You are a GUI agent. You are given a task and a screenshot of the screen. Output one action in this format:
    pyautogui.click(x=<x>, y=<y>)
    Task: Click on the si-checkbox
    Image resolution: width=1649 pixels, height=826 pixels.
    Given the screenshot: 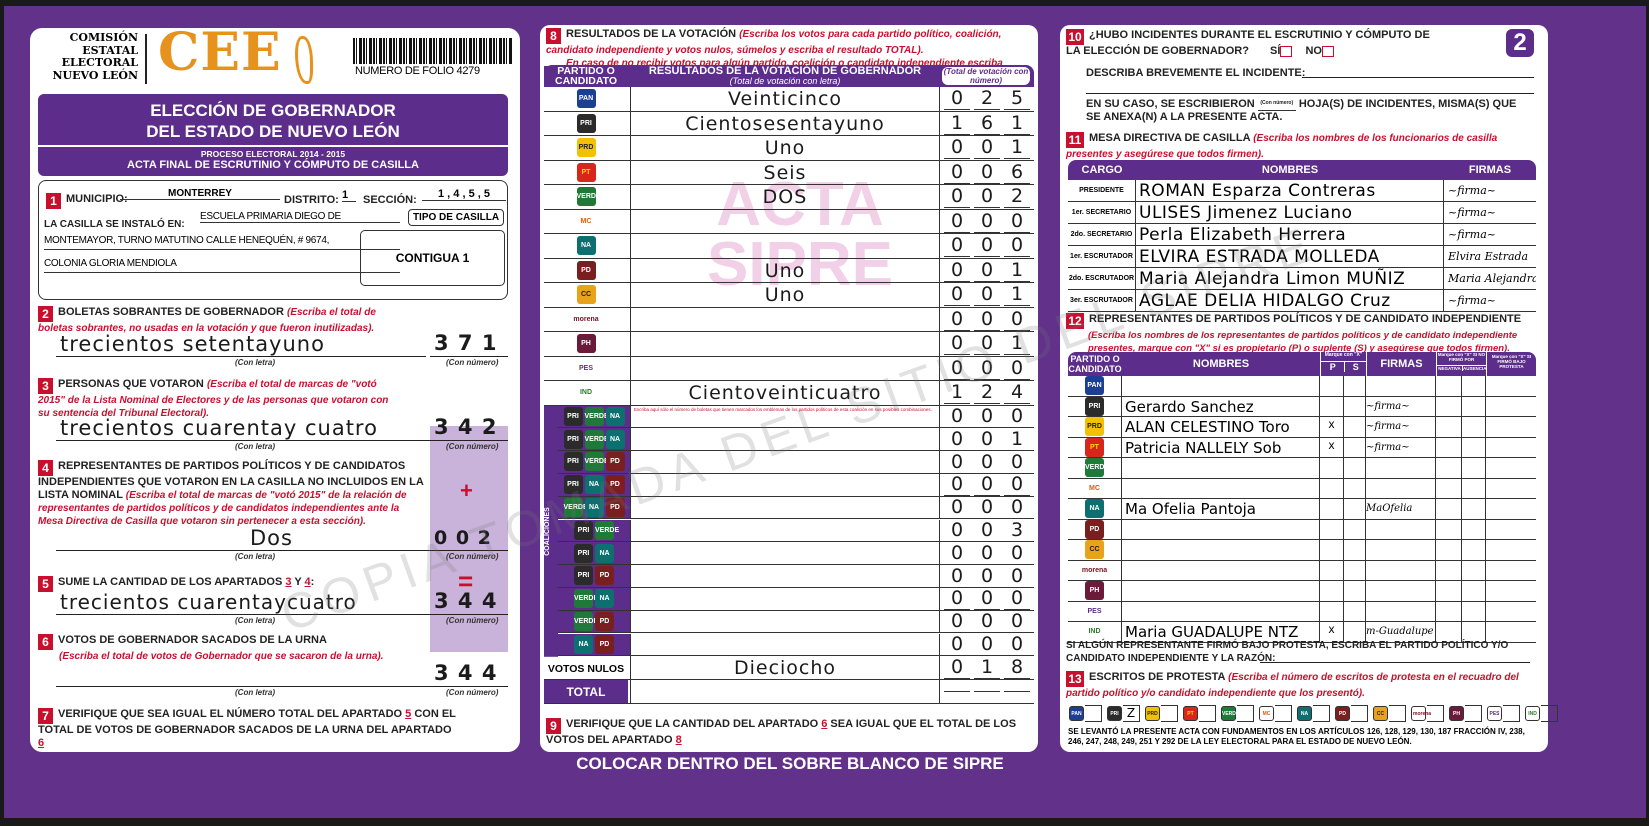 What is the action you would take?
    pyautogui.click(x=1286, y=51)
    